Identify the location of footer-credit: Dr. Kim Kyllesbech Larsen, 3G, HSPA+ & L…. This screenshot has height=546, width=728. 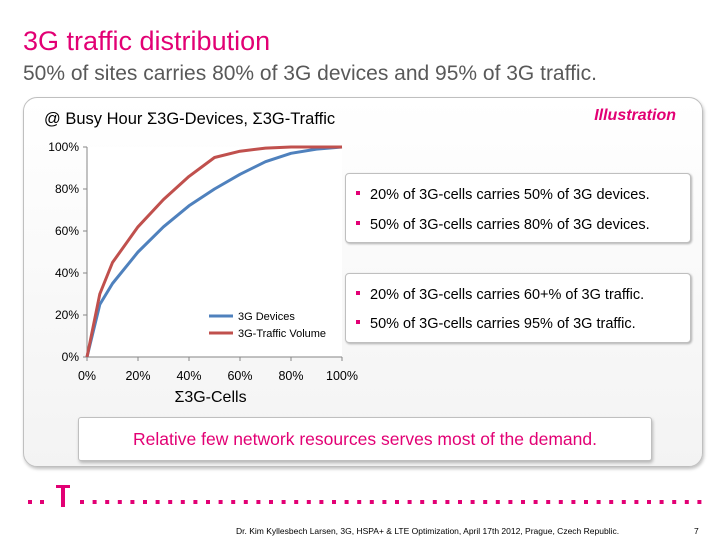
(428, 531).